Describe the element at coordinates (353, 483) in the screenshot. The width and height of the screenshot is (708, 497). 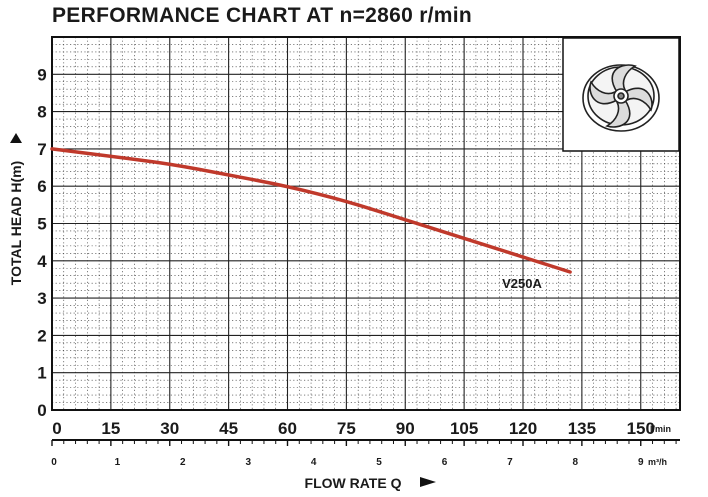
I see `x-axis-label: FLOW RATE Q` at that location.